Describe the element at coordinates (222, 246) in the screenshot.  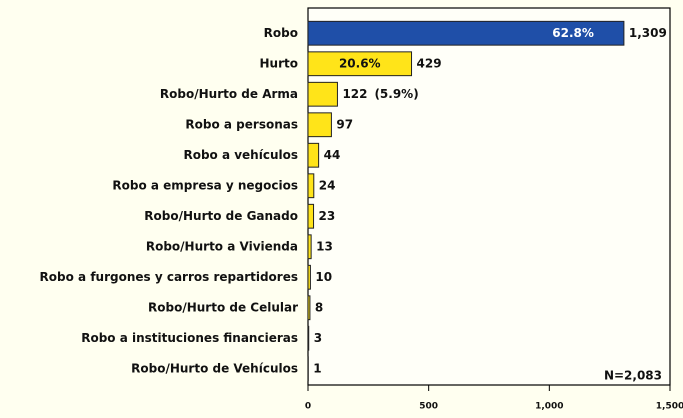
I see `category-label: Robo/Hurto a Vivienda` at that location.